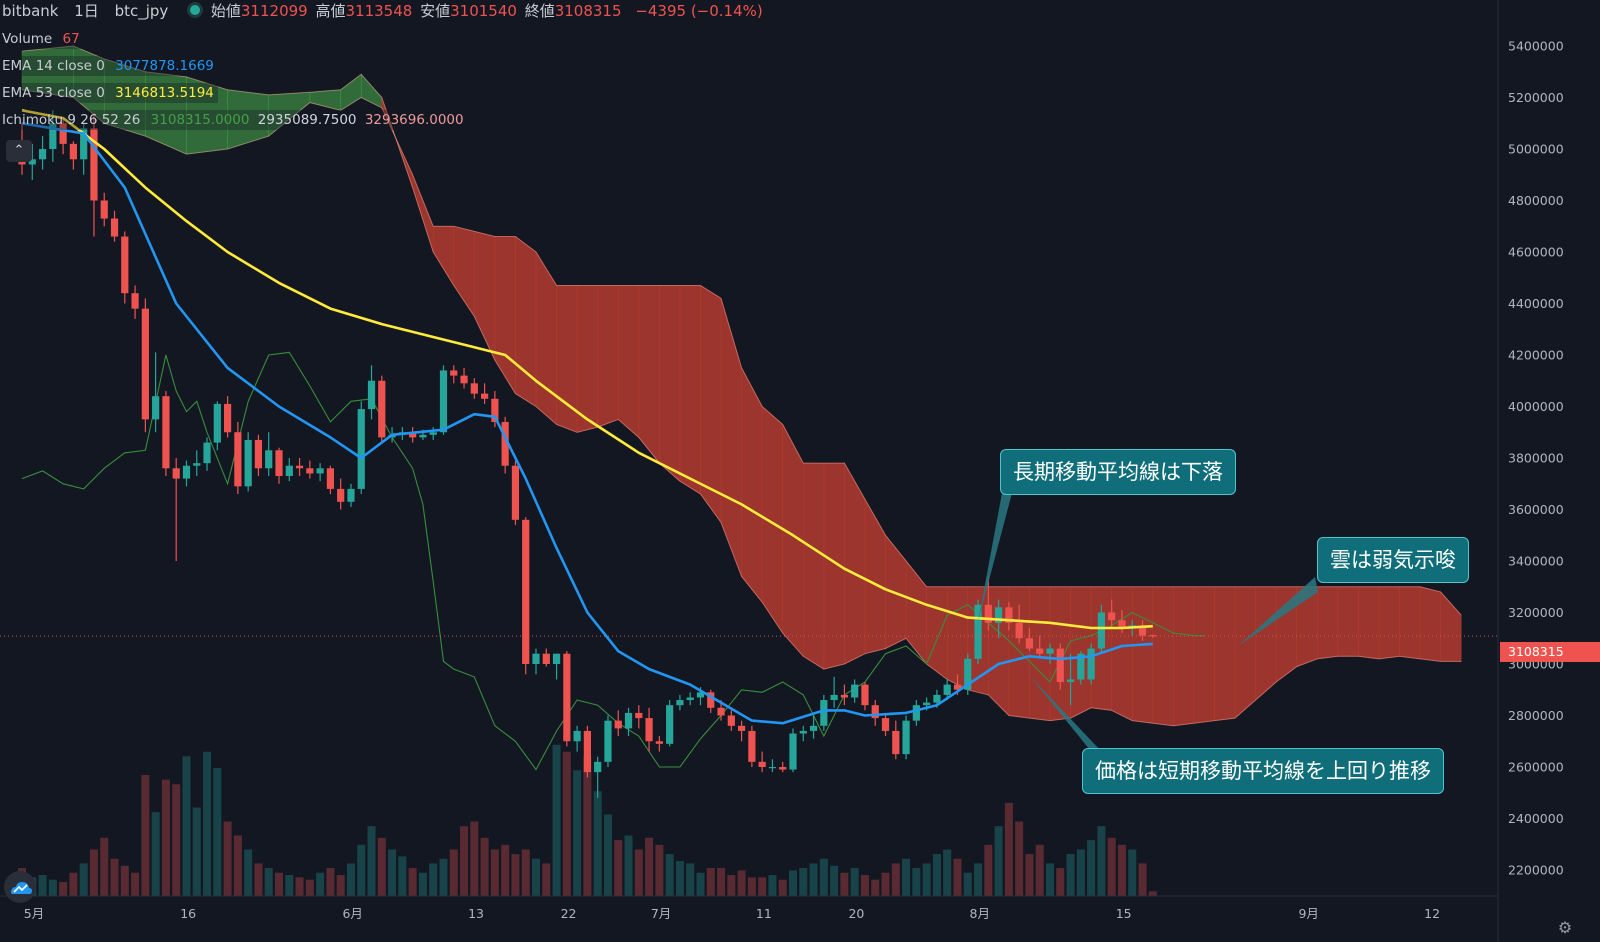  I want to click on ema53-legend: EMA 53 close 0 3146813.5194, so click(110, 93).